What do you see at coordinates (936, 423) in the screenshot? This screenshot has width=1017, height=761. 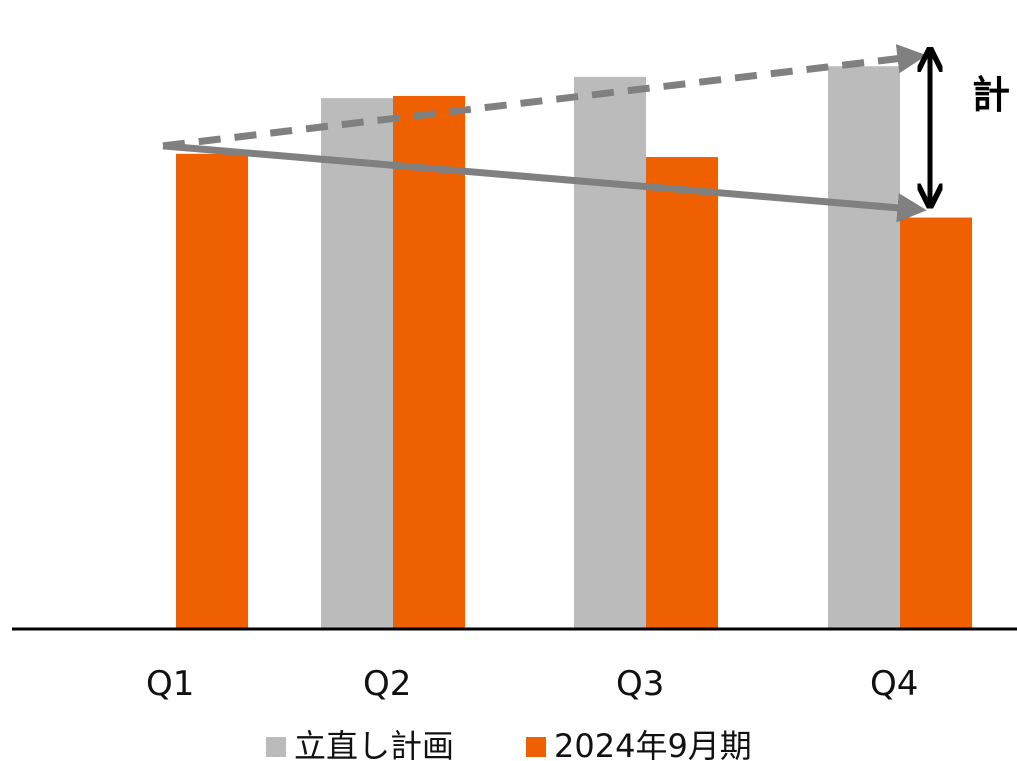 I see `bar-actual-q4` at bounding box center [936, 423].